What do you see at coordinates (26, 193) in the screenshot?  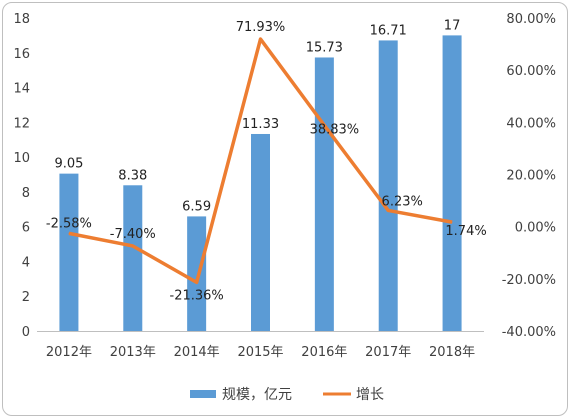 I see `y-left-tick-label: 8` at bounding box center [26, 193].